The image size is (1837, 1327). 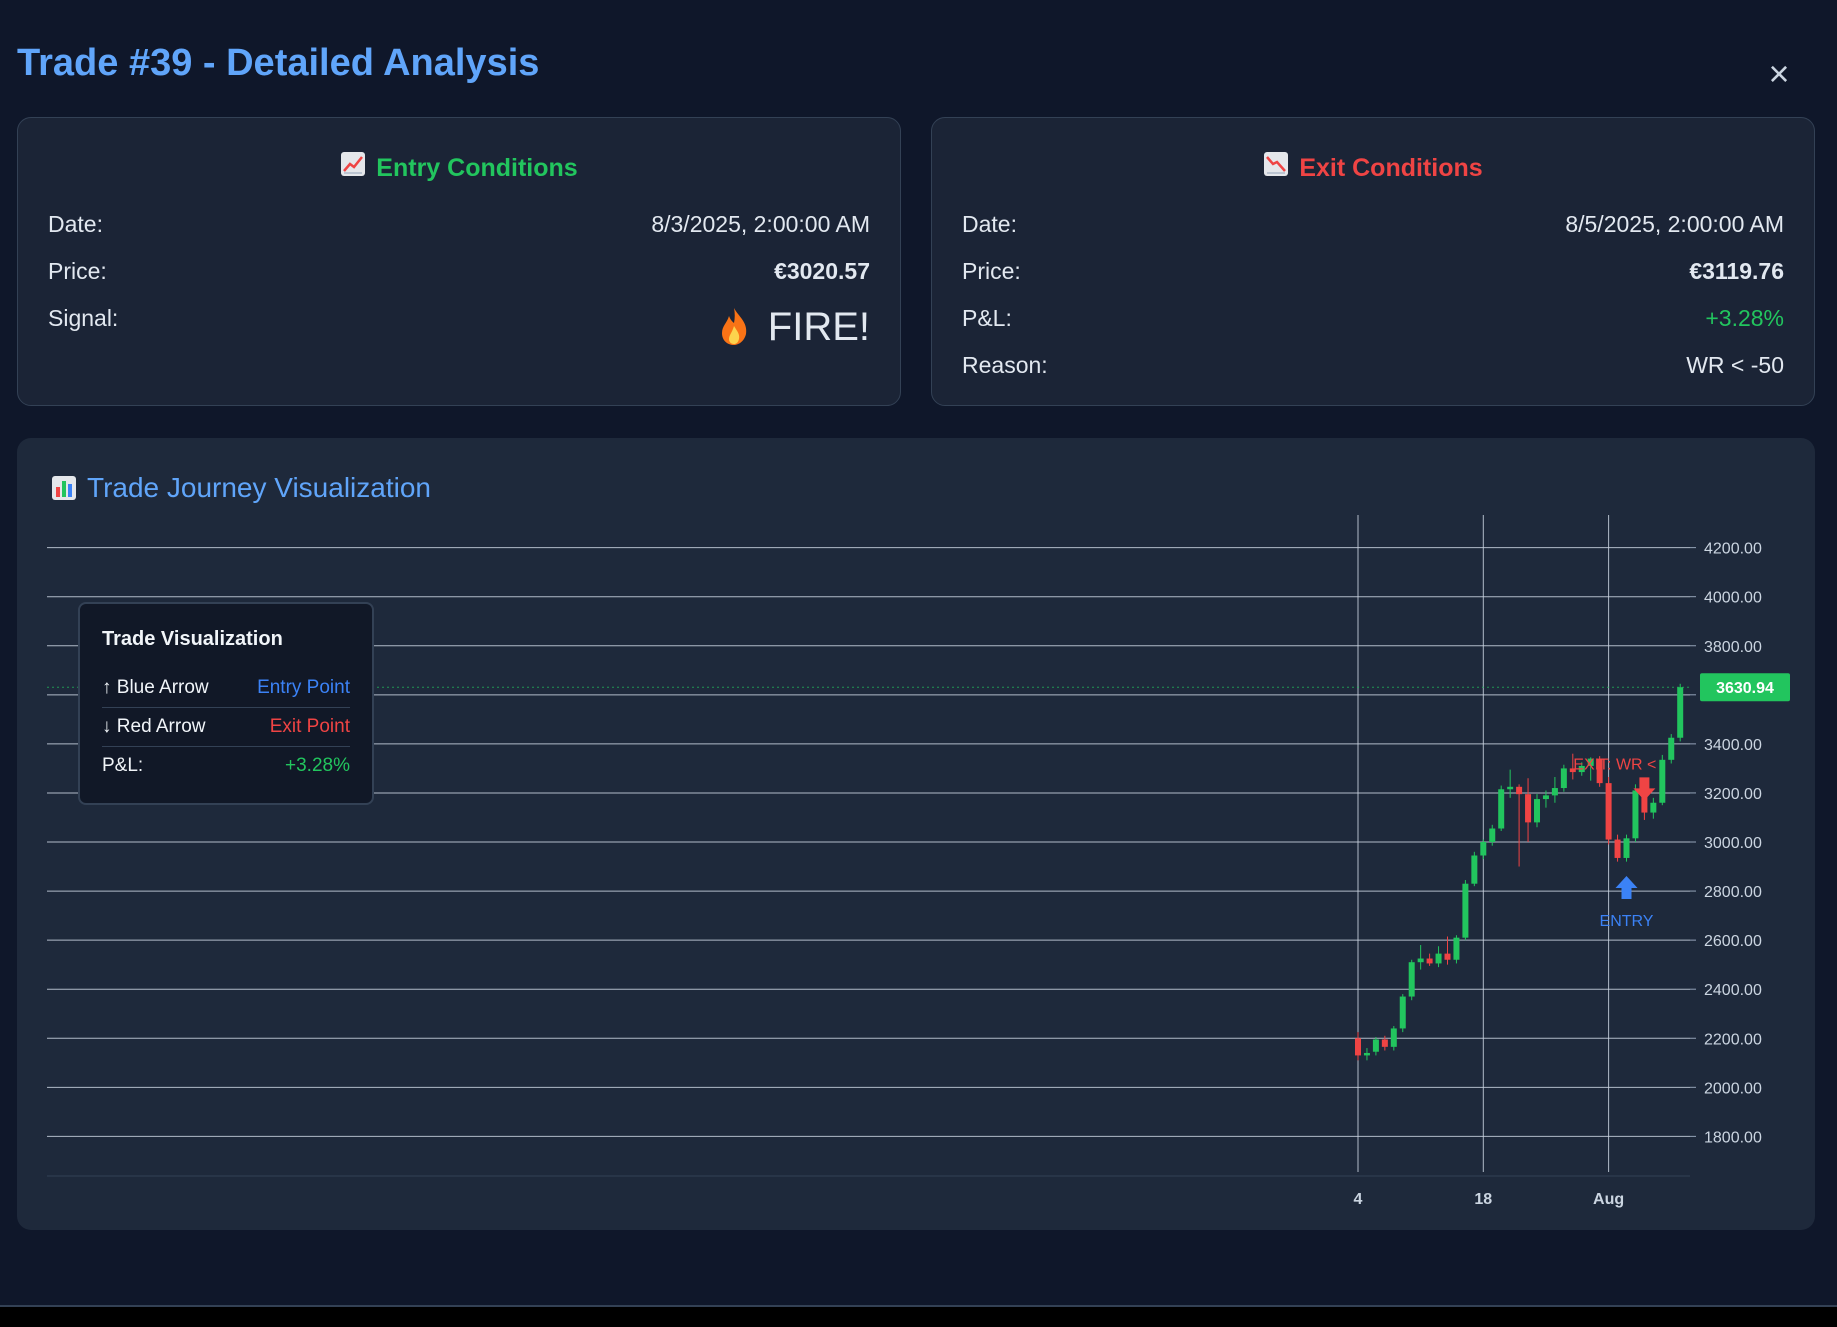 I want to click on last-price-badge, so click(x=1745, y=687).